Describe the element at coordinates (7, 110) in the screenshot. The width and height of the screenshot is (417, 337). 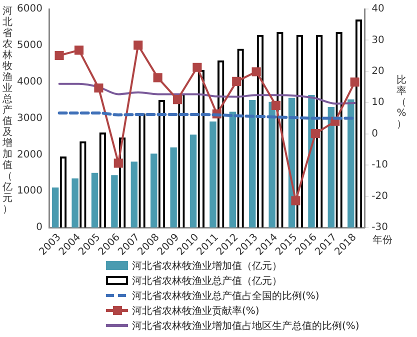
I see `text: 河北省农林牧渔业总产值及增加值（亿元）` at that location.